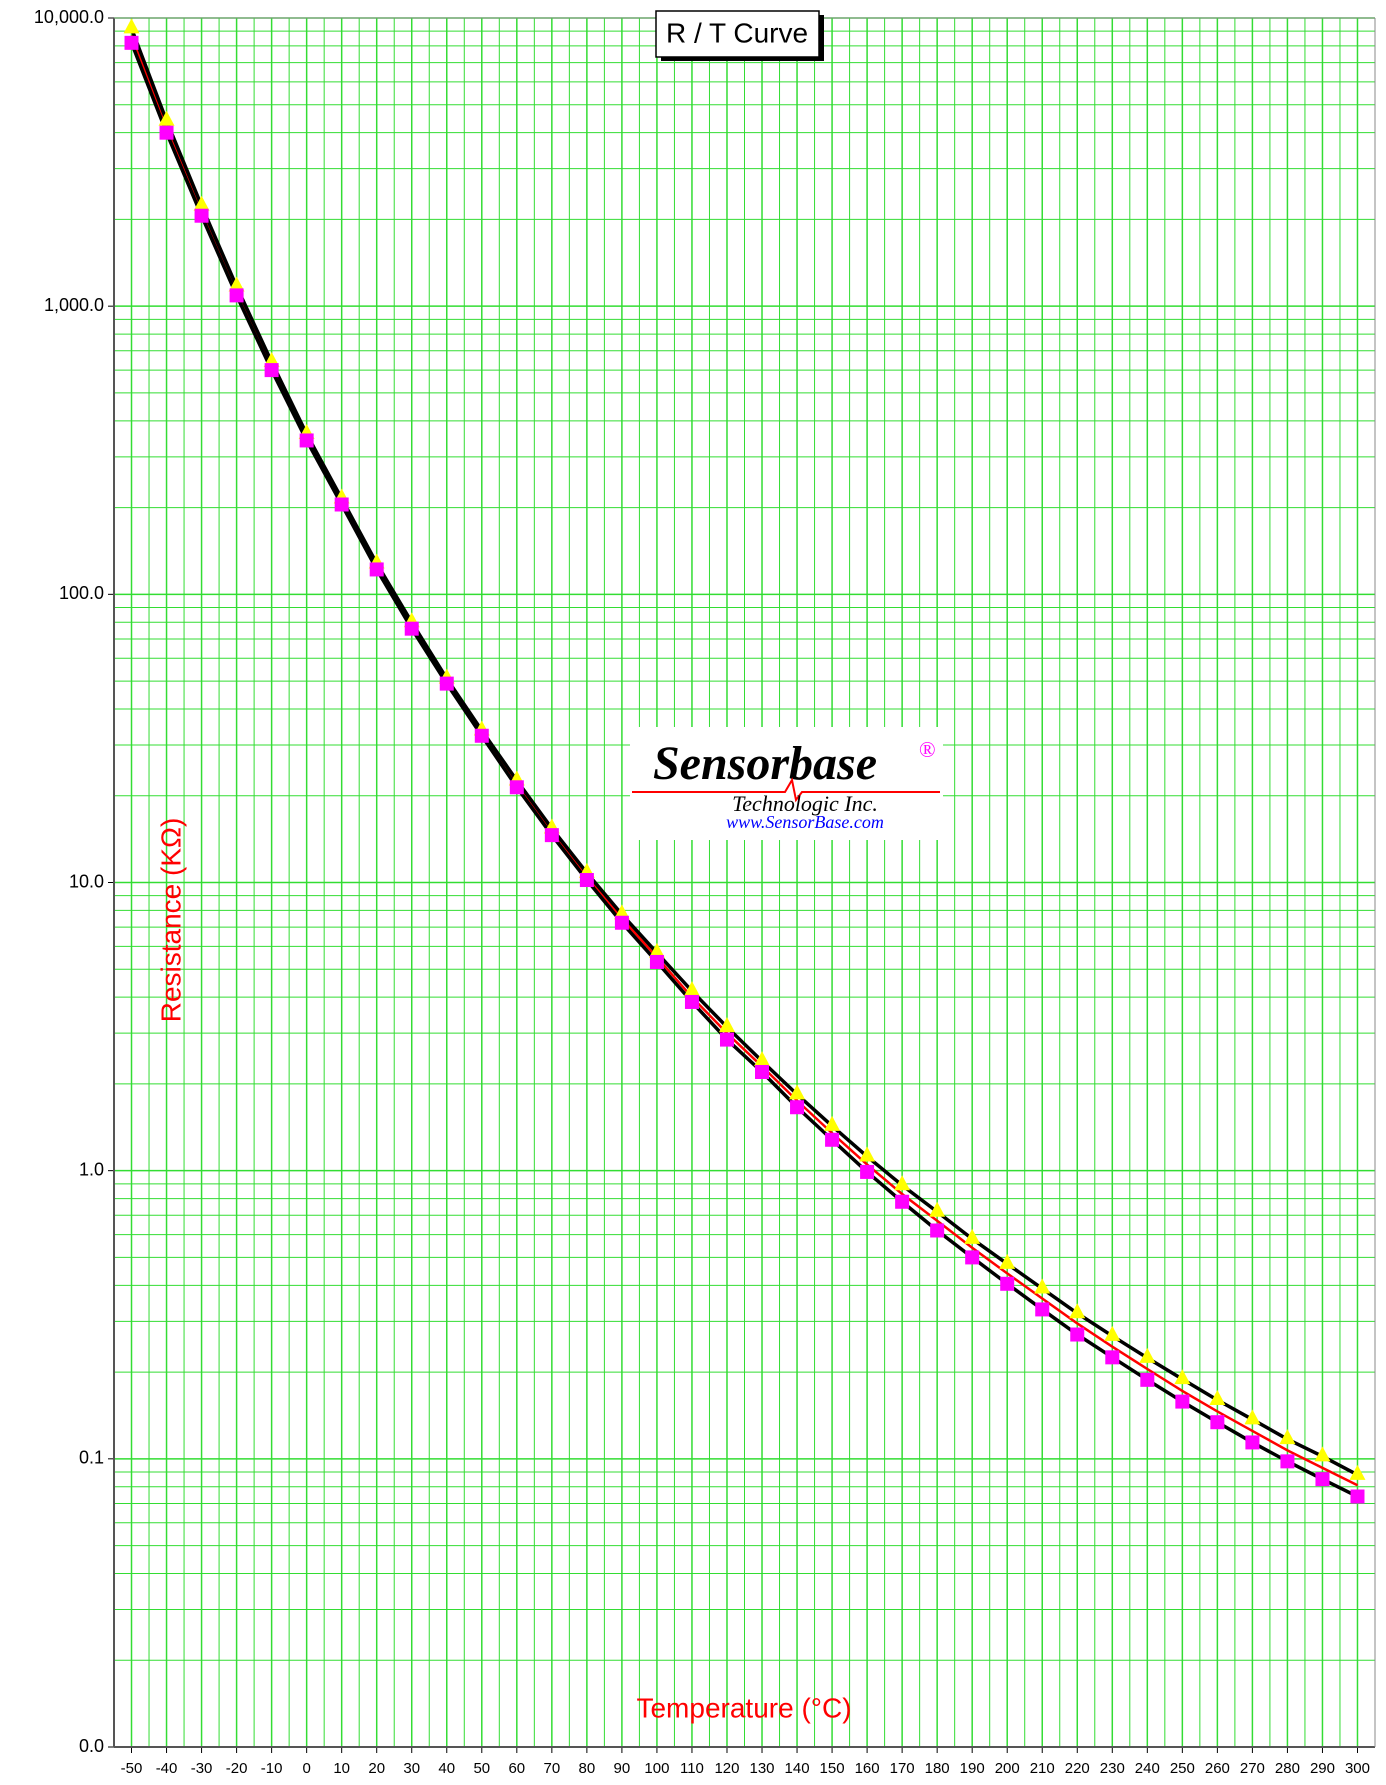 This screenshot has width=1386, height=1785. Describe the element at coordinates (927, 749) in the screenshot. I see `logo-mark: ®` at that location.